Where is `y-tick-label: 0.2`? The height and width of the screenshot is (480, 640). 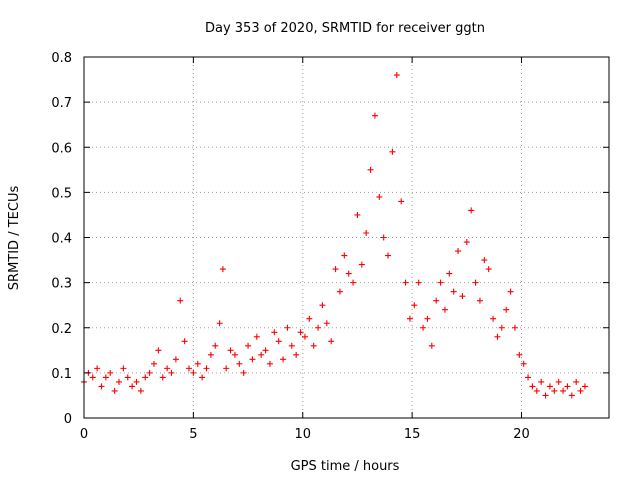
y-tick-label: 0.2 is located at coordinates (61, 329).